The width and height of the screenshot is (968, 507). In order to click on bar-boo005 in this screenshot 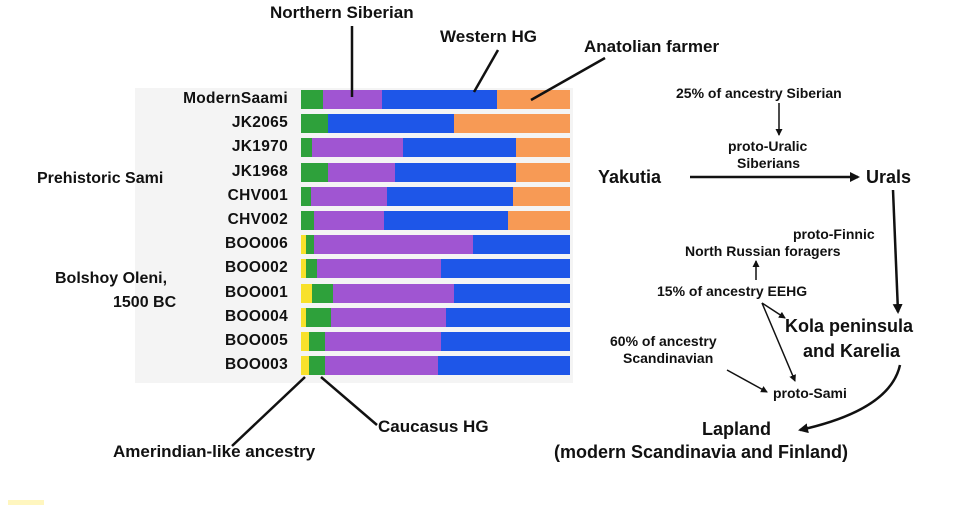, I will do `click(435, 341)`.